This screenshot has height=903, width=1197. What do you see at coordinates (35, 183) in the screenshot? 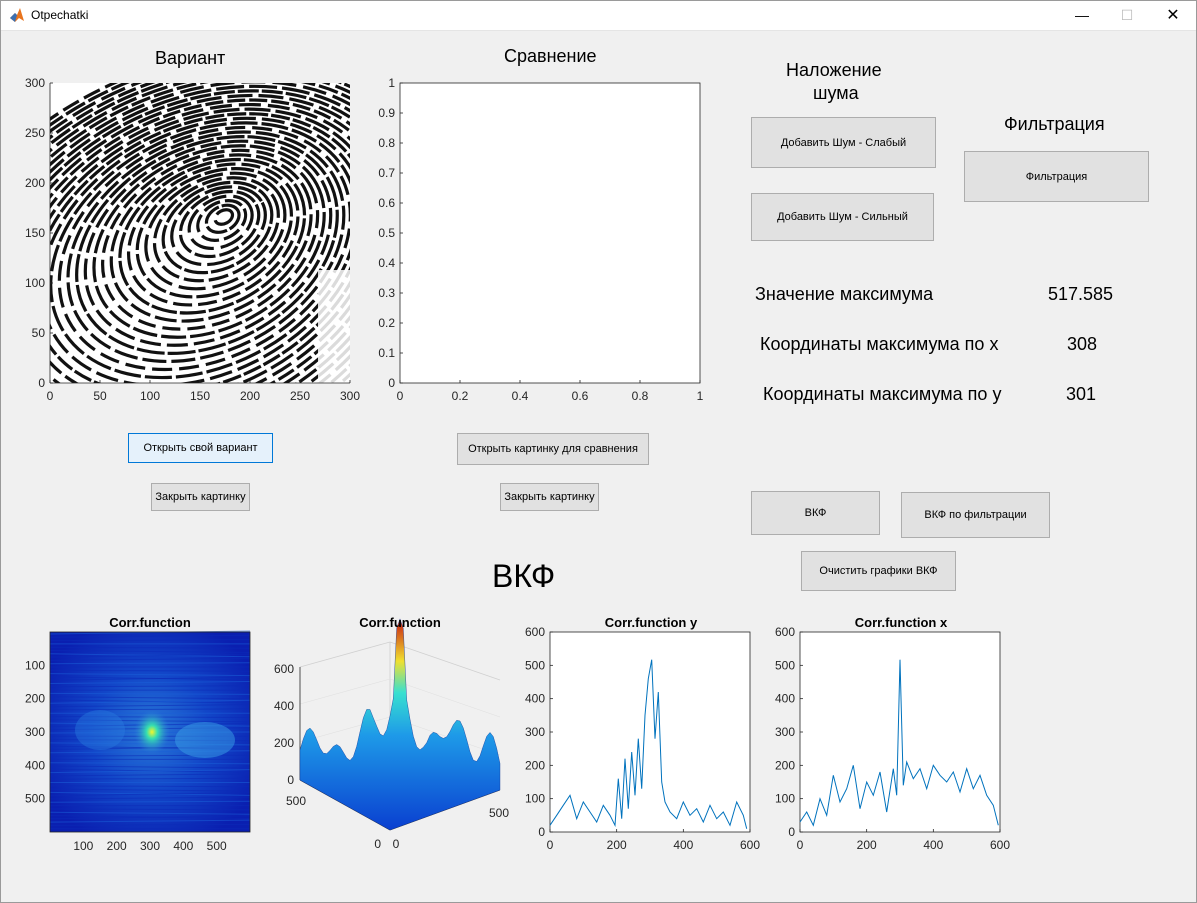
I see `variant-ytick-label: 200` at bounding box center [35, 183].